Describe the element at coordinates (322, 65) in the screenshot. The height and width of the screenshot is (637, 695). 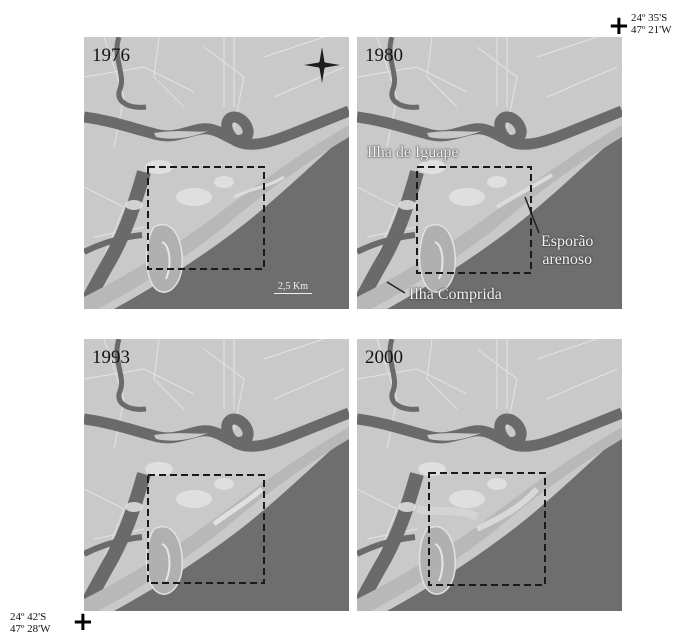
I see `north-arrow-compass-icon` at that location.